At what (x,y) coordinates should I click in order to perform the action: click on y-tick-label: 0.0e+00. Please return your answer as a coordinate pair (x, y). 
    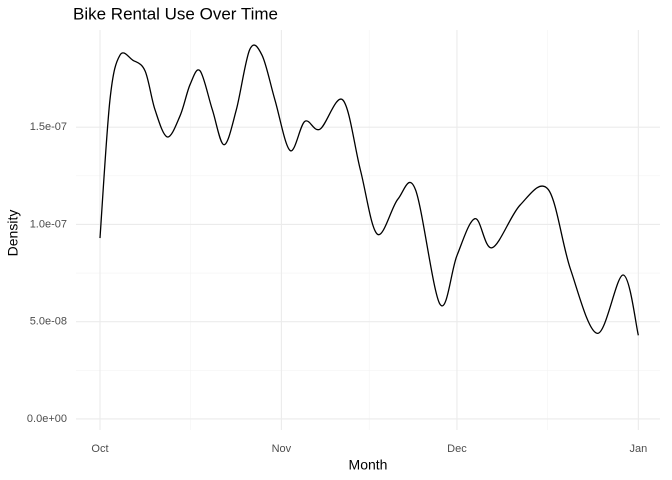
    Looking at the image, I should click on (47, 419).